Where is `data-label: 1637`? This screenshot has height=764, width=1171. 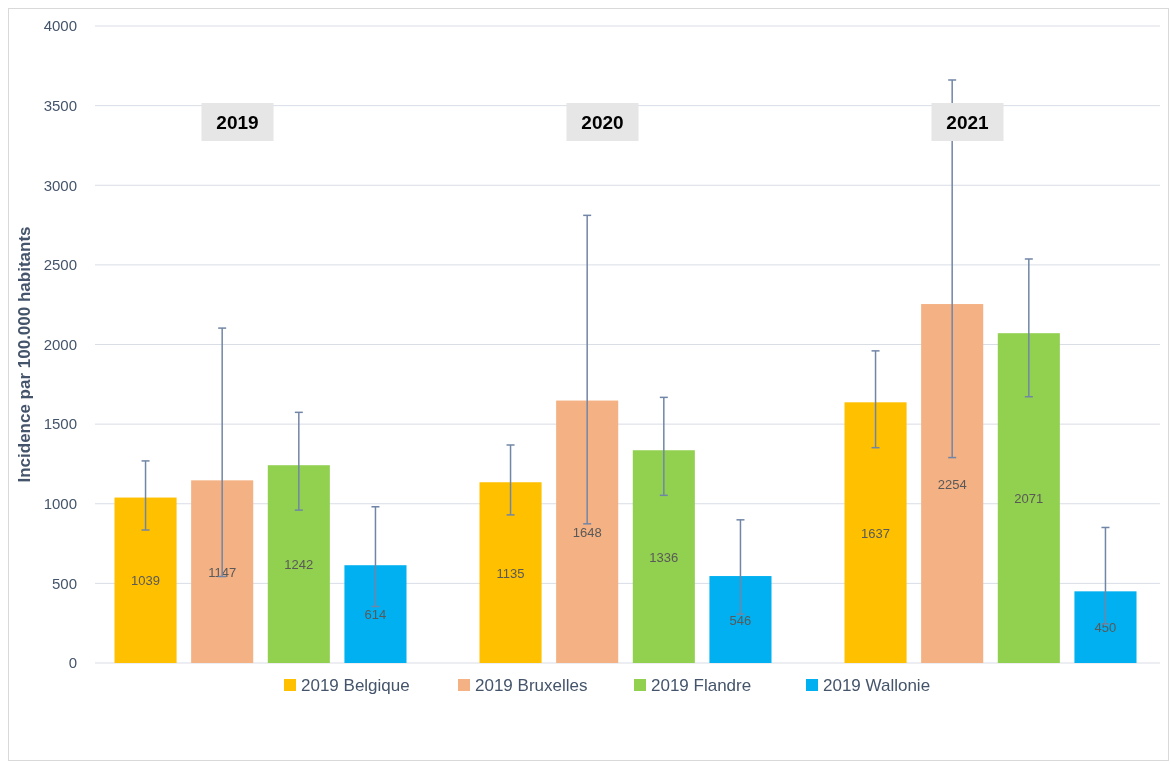 data-label: 1637 is located at coordinates (875, 533).